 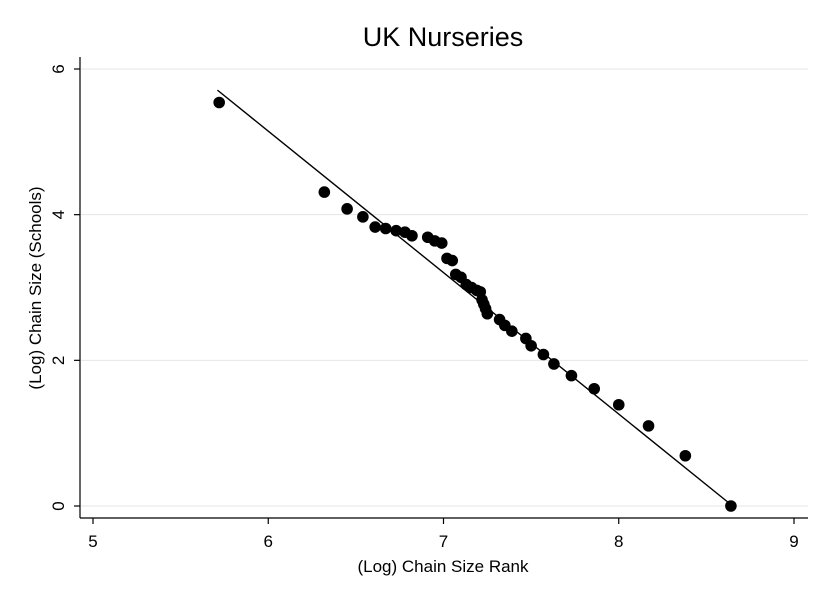 What do you see at coordinates (35, 287) in the screenshot?
I see `y-axis-label: (Log) Chain Size (Schools)` at bounding box center [35, 287].